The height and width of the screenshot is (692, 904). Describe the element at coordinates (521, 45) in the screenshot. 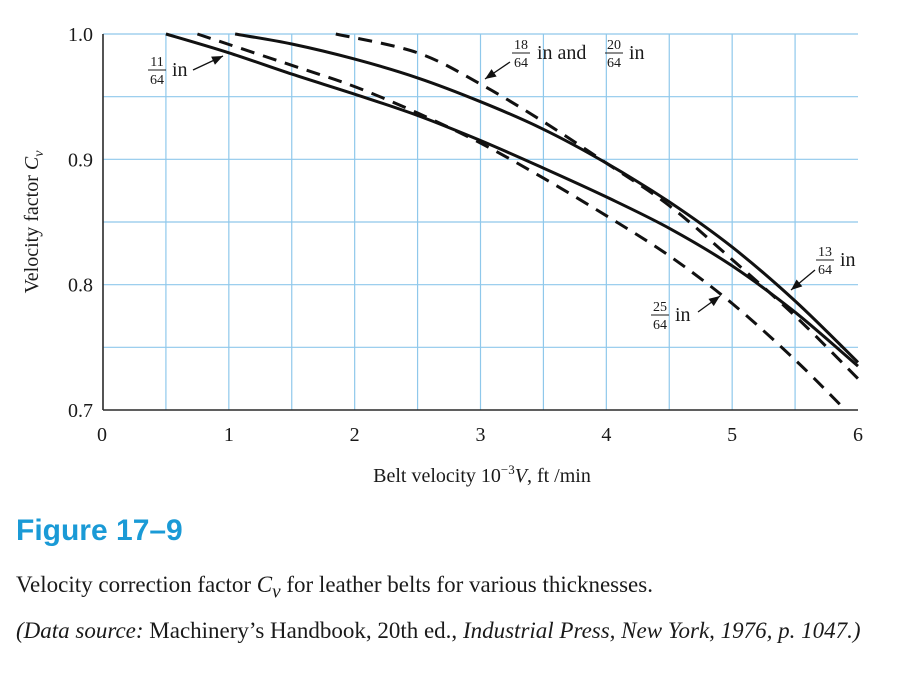

I see `fraction-numerator: 18` at that location.